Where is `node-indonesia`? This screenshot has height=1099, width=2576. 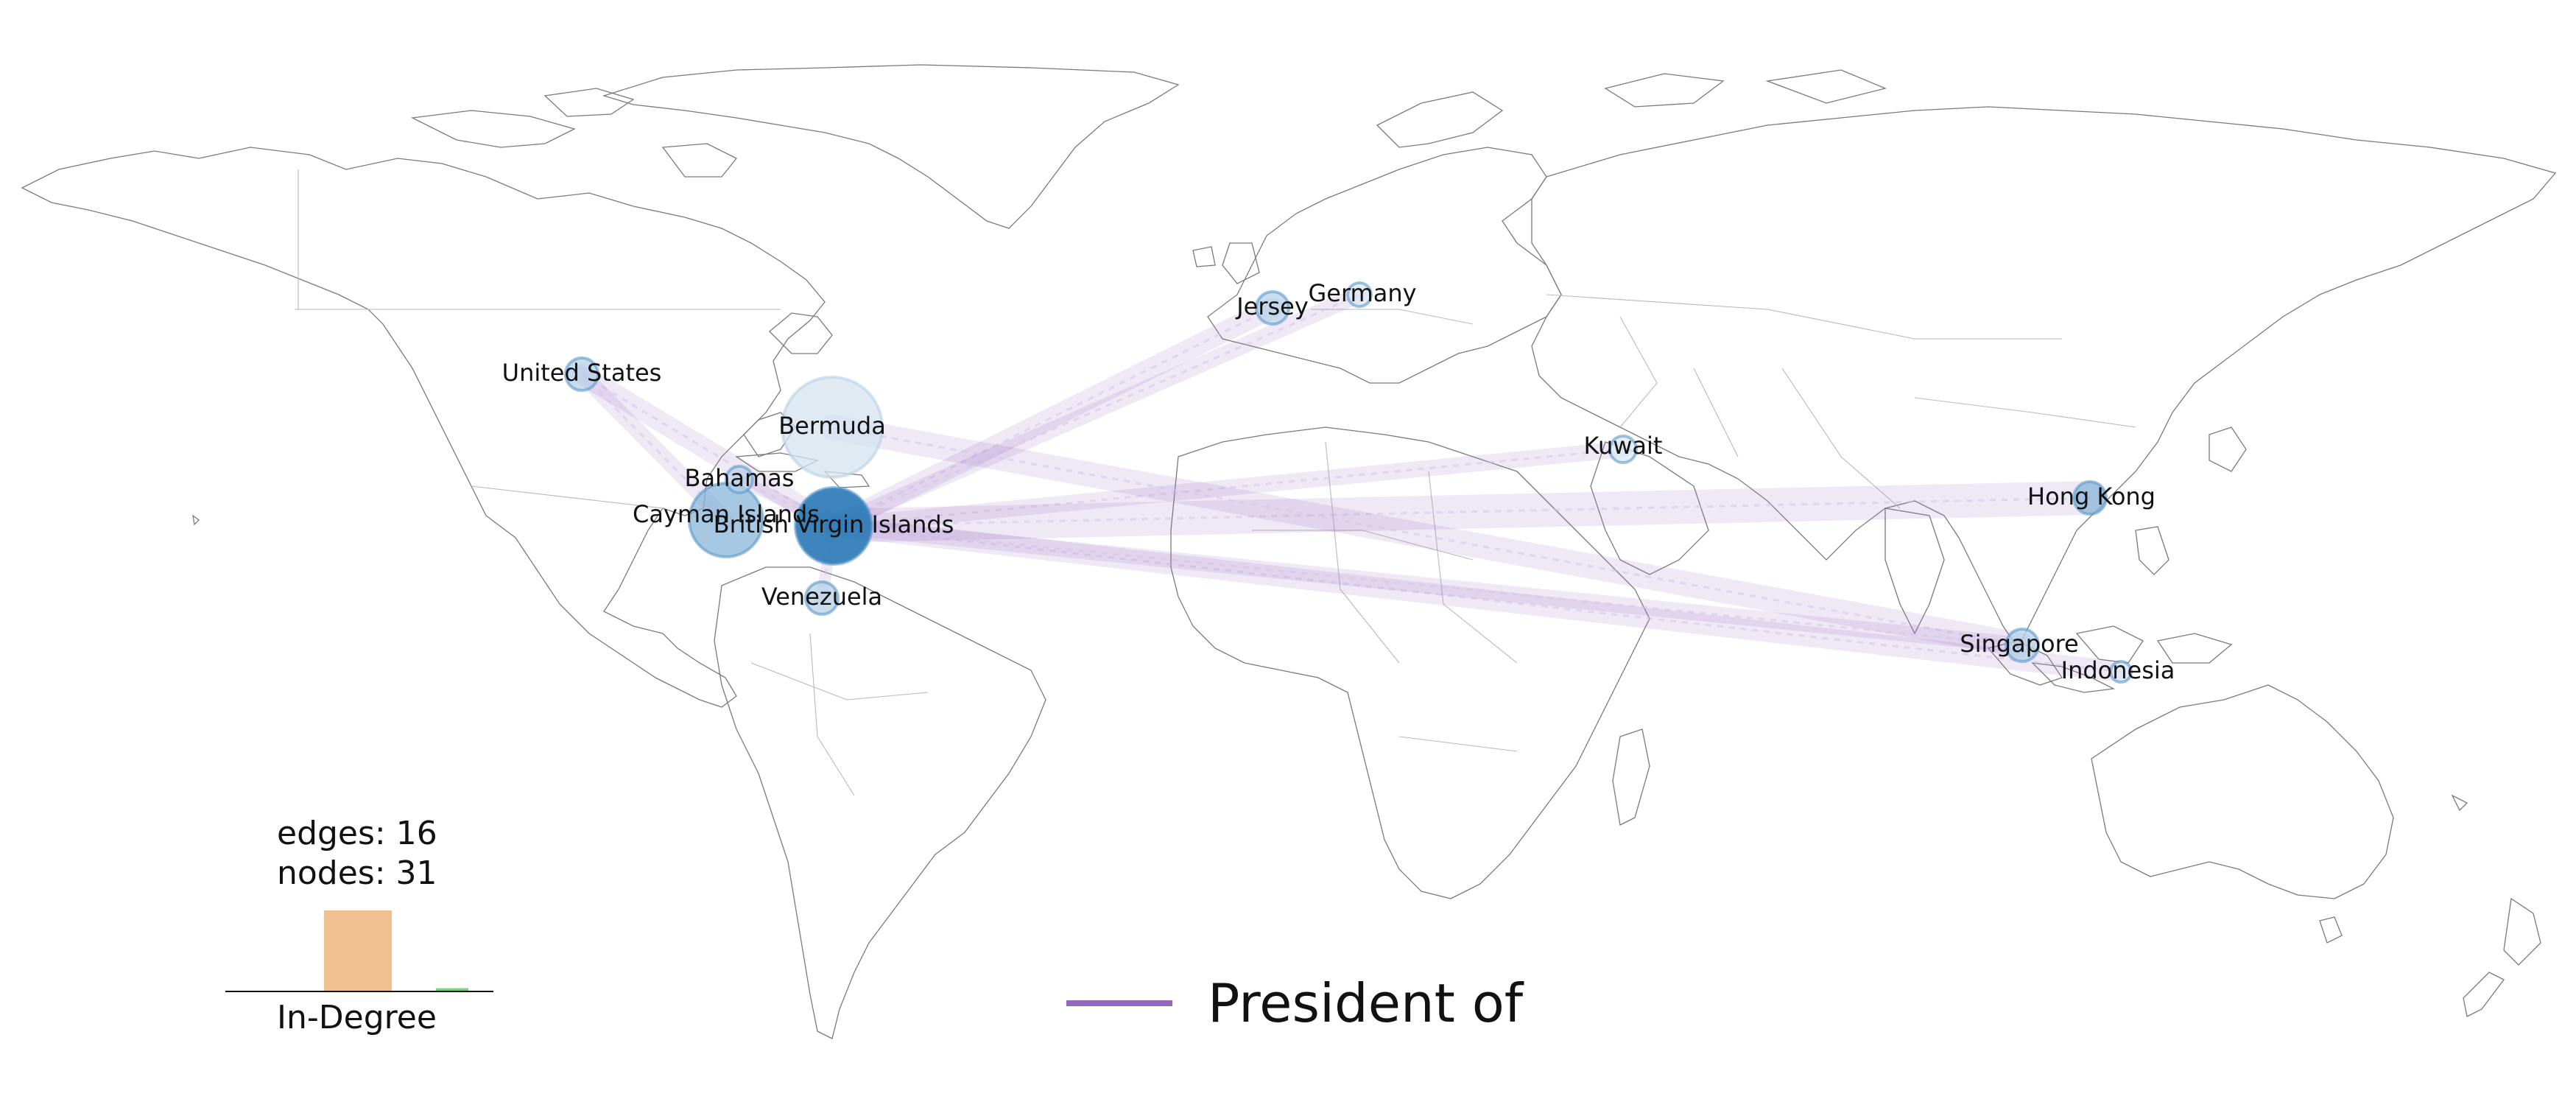
node-indonesia is located at coordinates (2121, 672).